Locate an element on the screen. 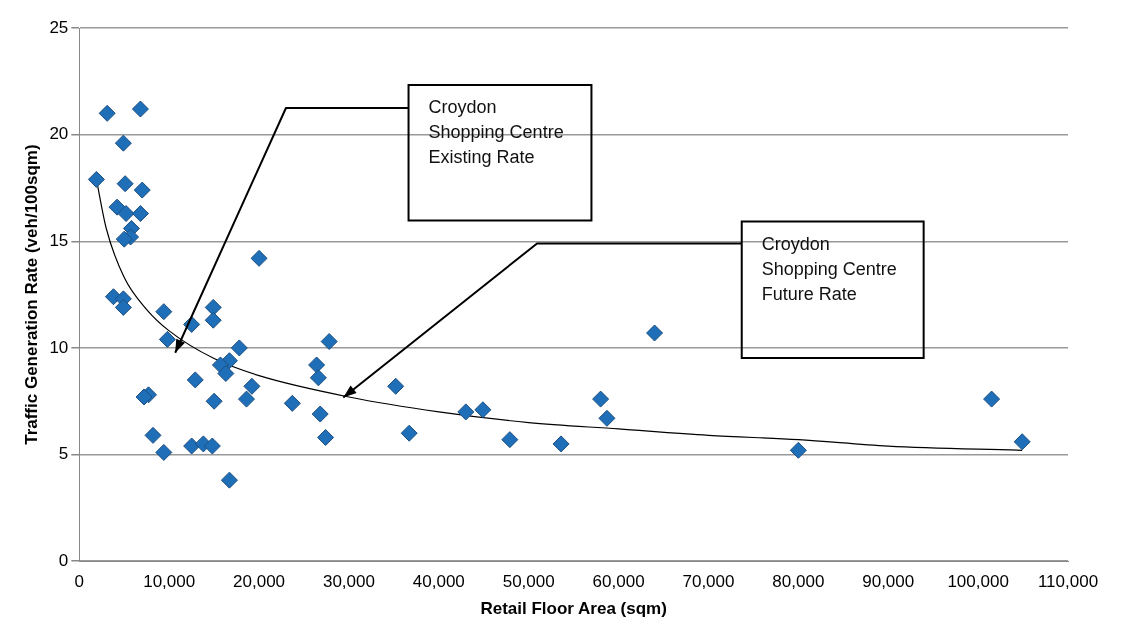  x-tick-label: 40,000 is located at coordinates (438, 582).